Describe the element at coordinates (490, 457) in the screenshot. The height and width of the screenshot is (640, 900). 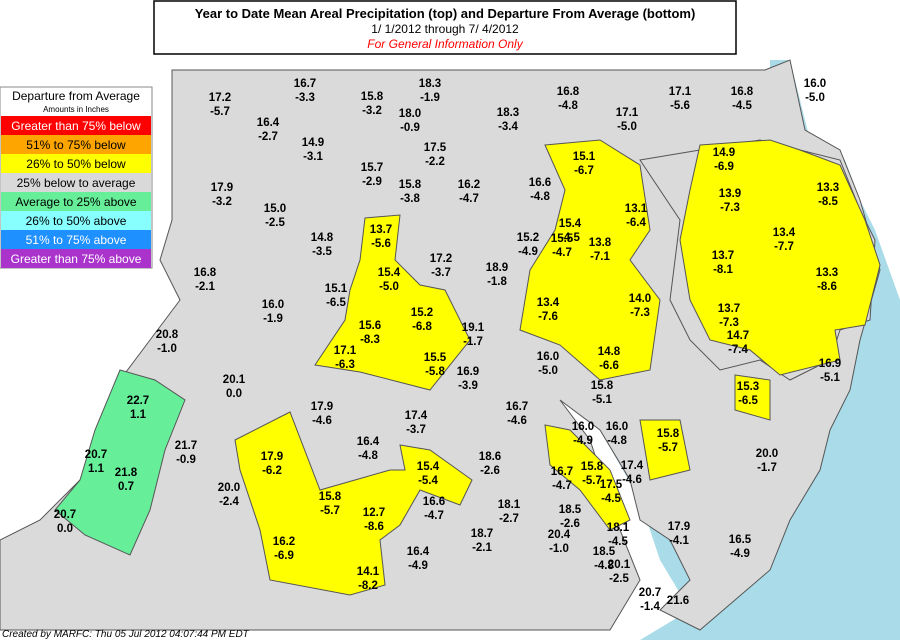
I see `precip-label: 18.6` at that location.